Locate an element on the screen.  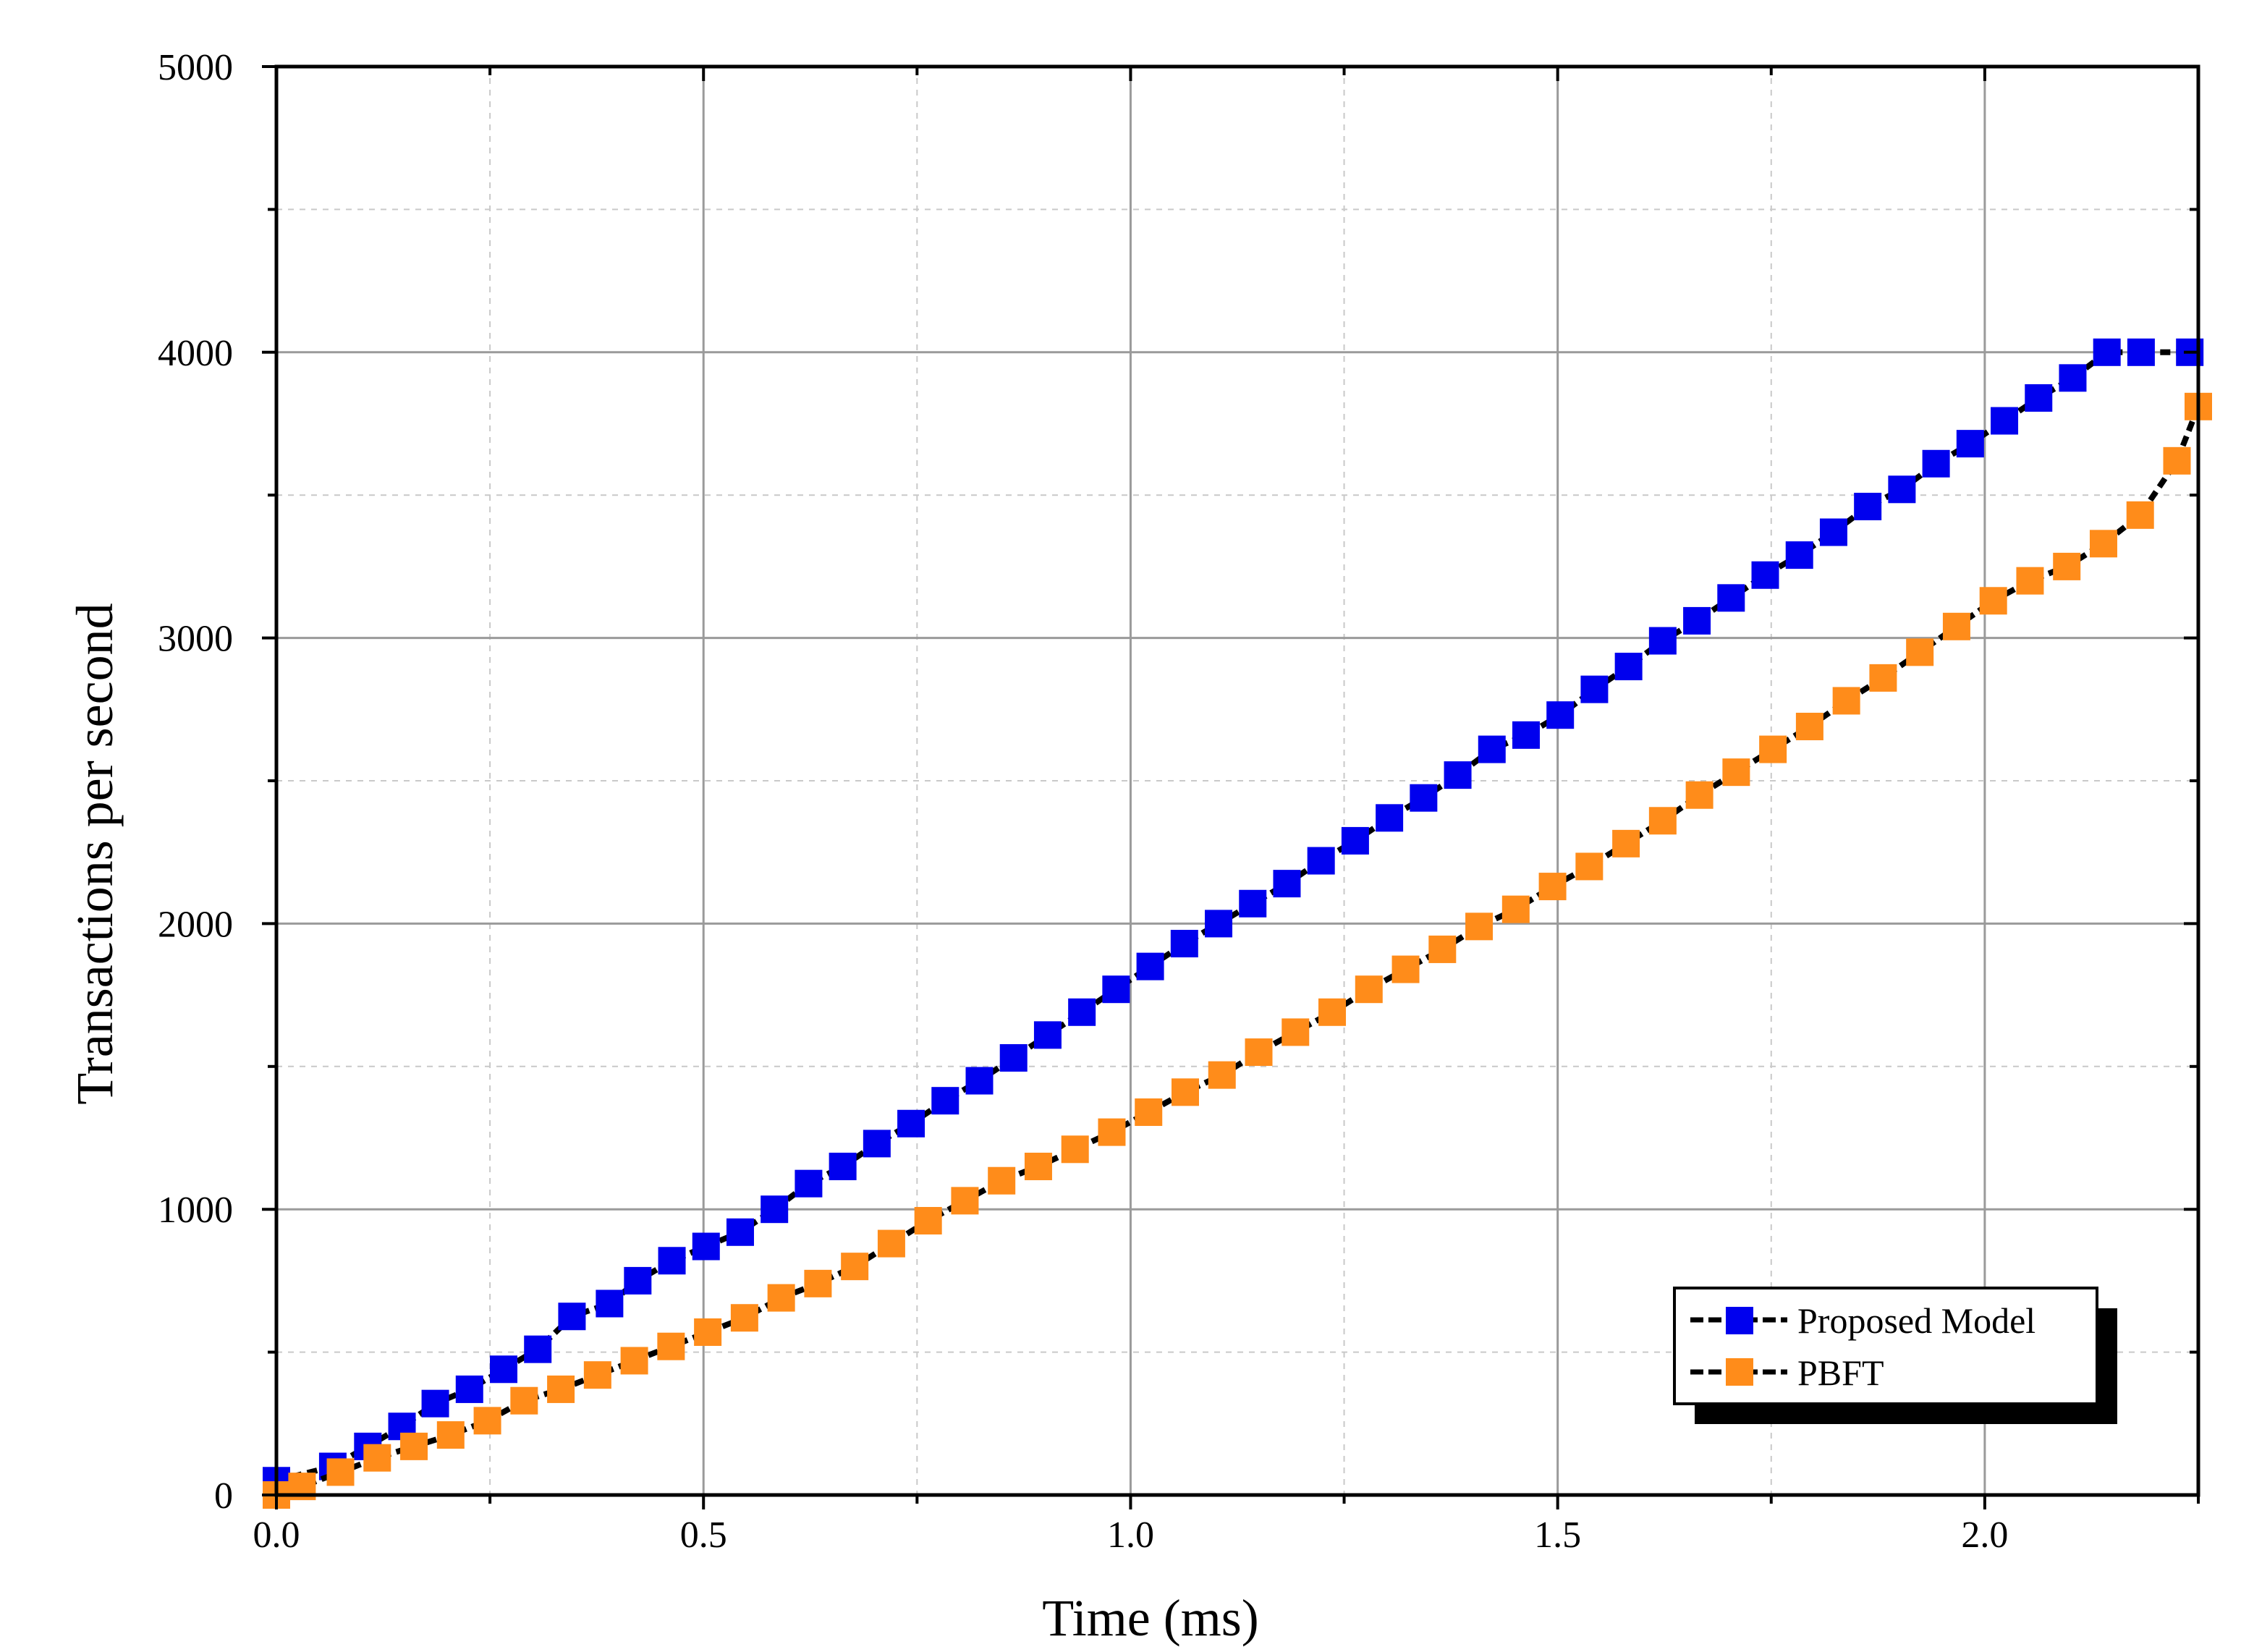
legend-marker-pbft is located at coordinates (1739, 1372).